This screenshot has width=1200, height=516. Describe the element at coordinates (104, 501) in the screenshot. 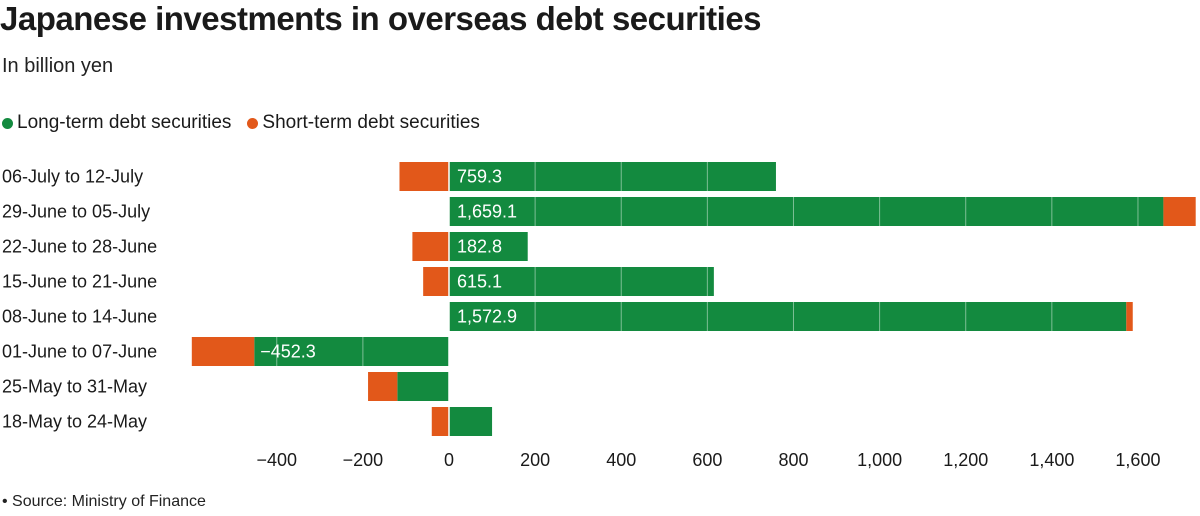

I see `source-note: • Source: Ministry of Finance` at that location.